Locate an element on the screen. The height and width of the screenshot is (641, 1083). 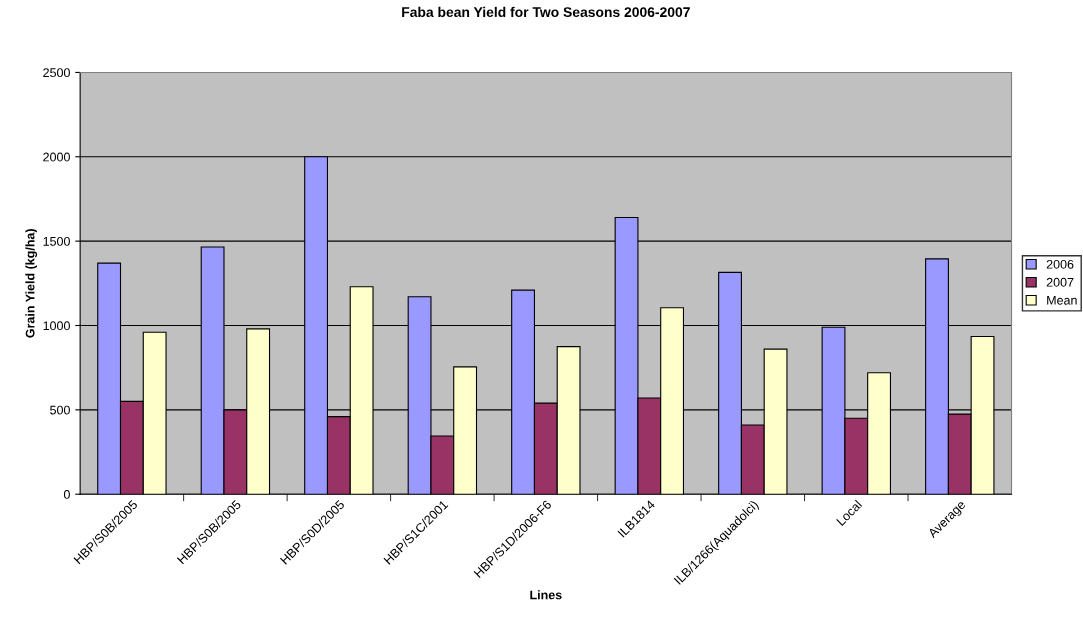
legend-label: 2007 is located at coordinates (1060, 282).